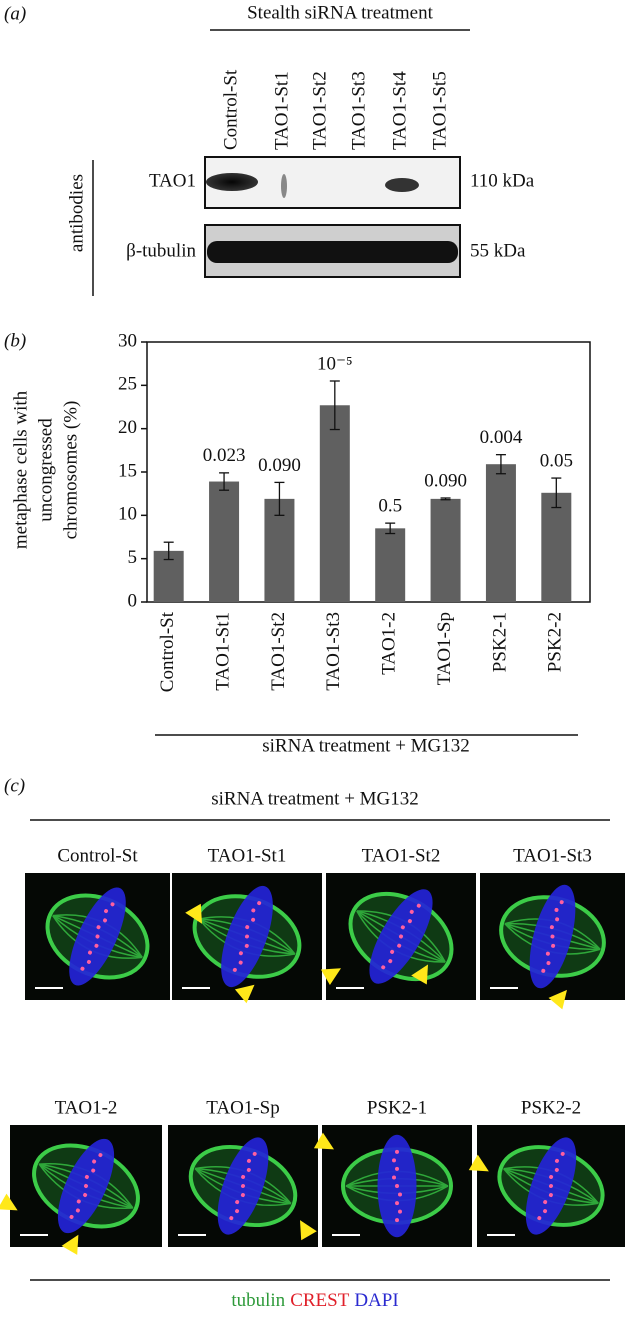 The width and height of the screenshot is (630, 1336). I want to click on image-label: TAO1-Sp, so click(242, 1107).